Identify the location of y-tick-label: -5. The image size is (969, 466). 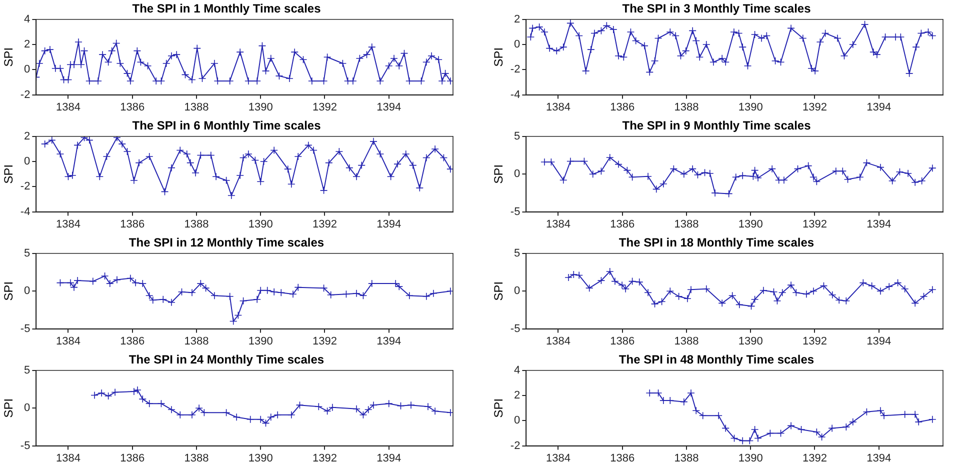
(515, 328).